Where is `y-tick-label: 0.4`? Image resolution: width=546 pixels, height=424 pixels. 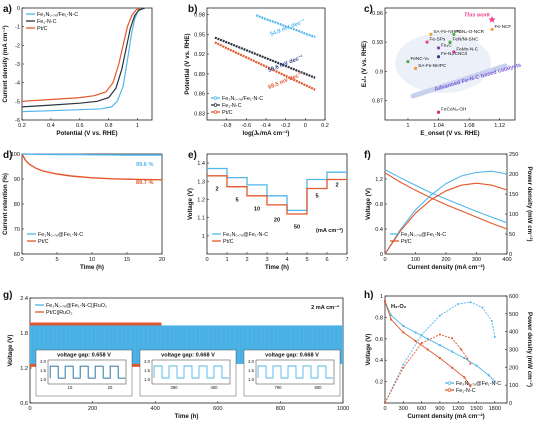 y-tick-label: 0.4 is located at coordinates (379, 230).